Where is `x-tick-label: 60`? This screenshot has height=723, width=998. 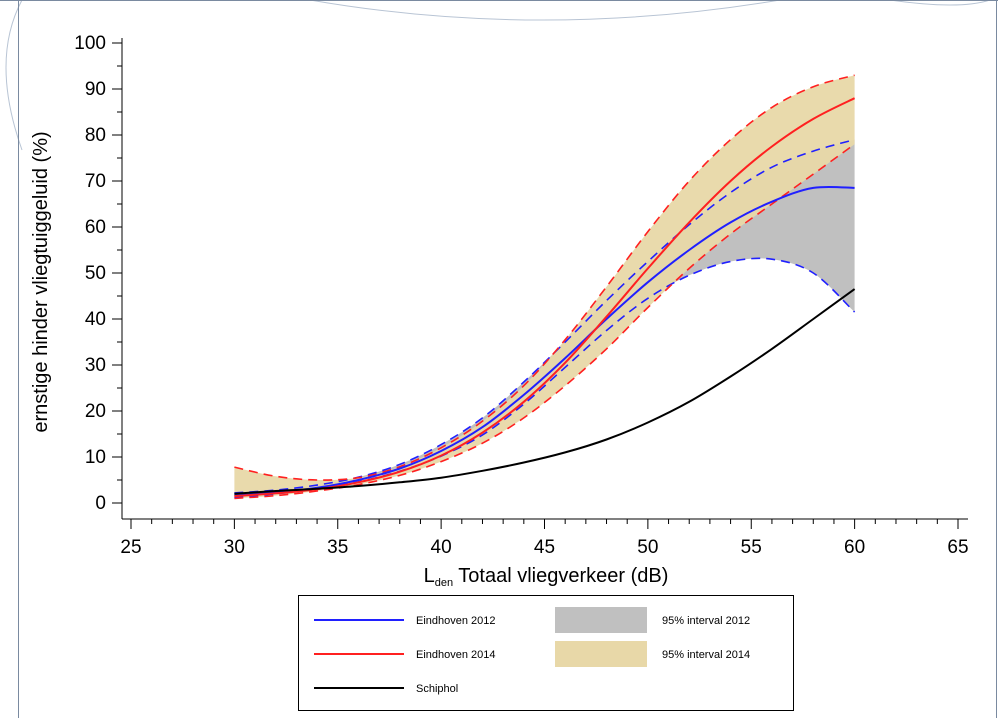 x-tick-label: 60 is located at coordinates (854, 547).